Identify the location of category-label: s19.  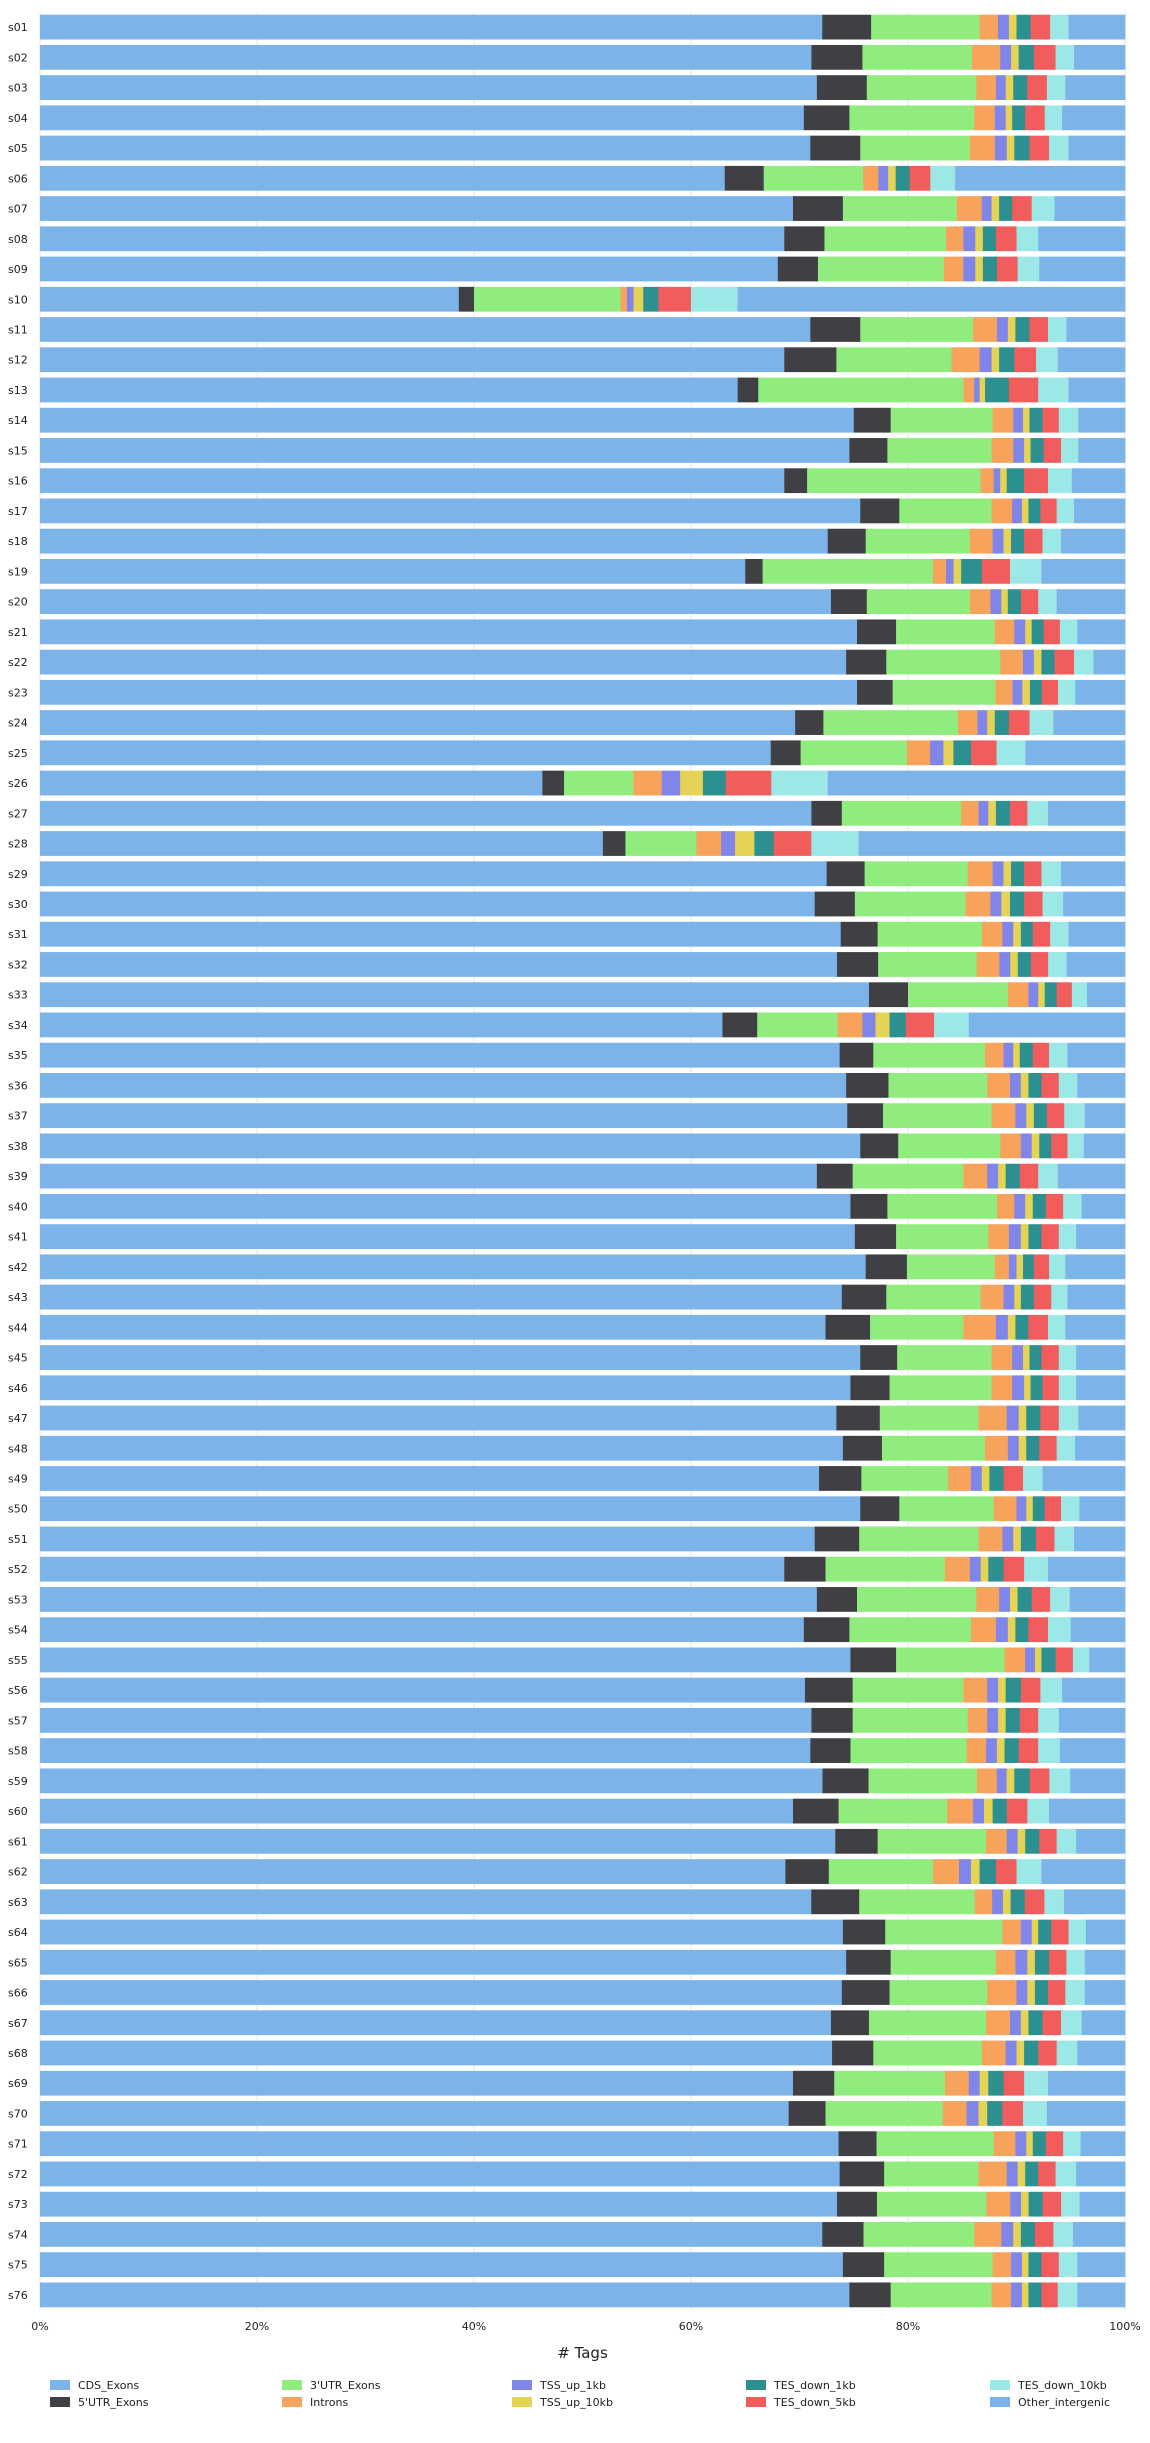
(18, 571).